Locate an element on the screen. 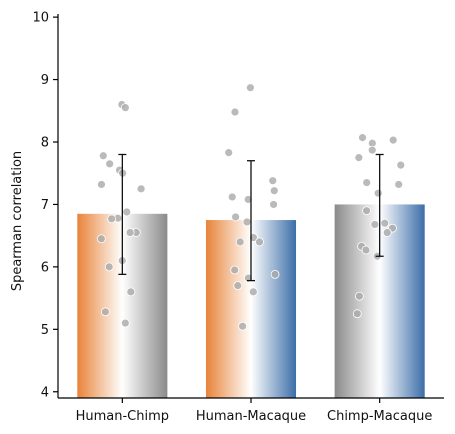  x-tick-labels: Human-Chimp Human-Macaque Chimp-Macaque is located at coordinates (254, 411).